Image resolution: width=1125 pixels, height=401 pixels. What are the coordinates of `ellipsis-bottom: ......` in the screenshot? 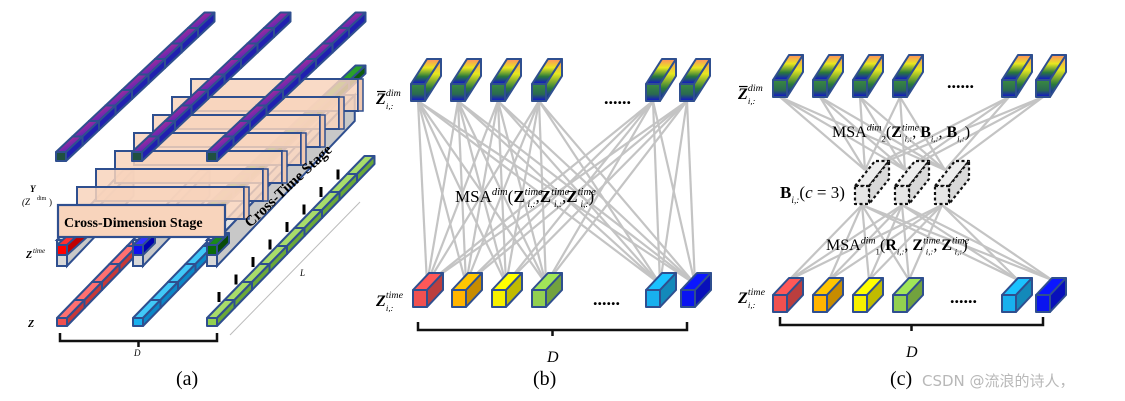 It's located at (606, 299).